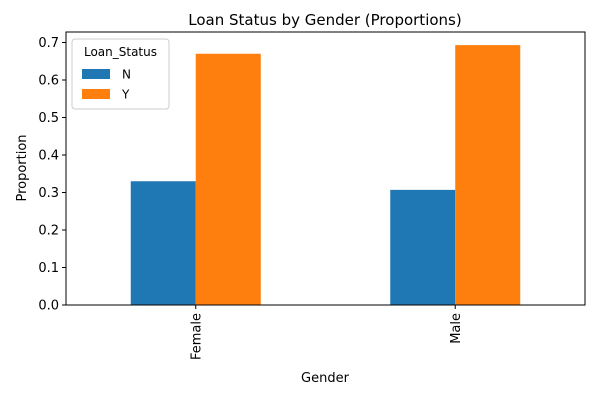 The height and width of the screenshot is (400, 600). Describe the element at coordinates (96, 74) in the screenshot. I see `legend-swatch-n` at that location.